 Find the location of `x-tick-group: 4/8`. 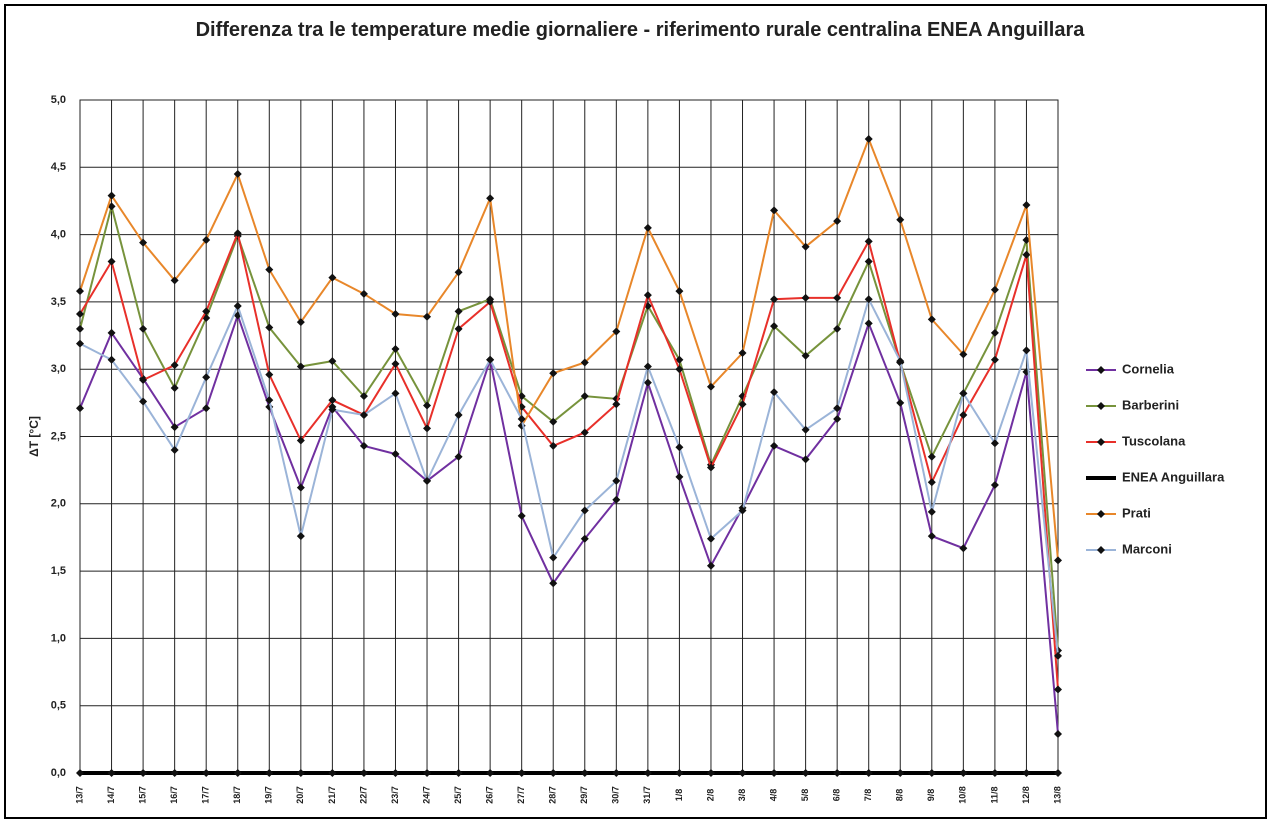

x-tick-group: 4/8 is located at coordinates (773, 795).